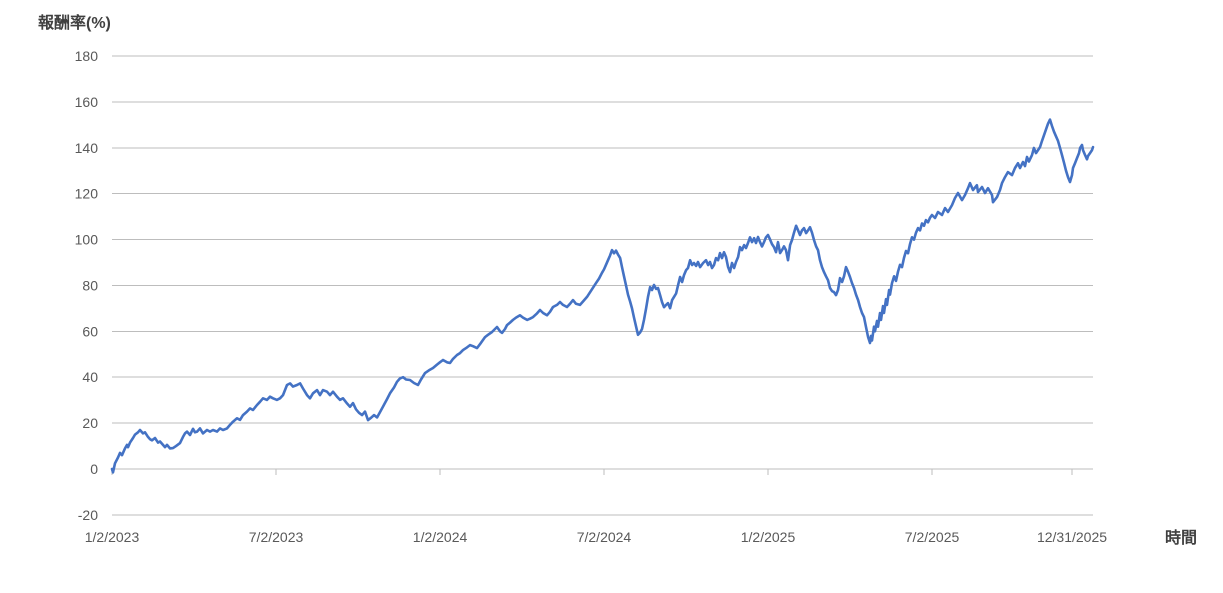 The height and width of the screenshot is (593, 1223). Describe the element at coordinates (90, 423) in the screenshot. I see `y-tick-label-20: 20` at that location.